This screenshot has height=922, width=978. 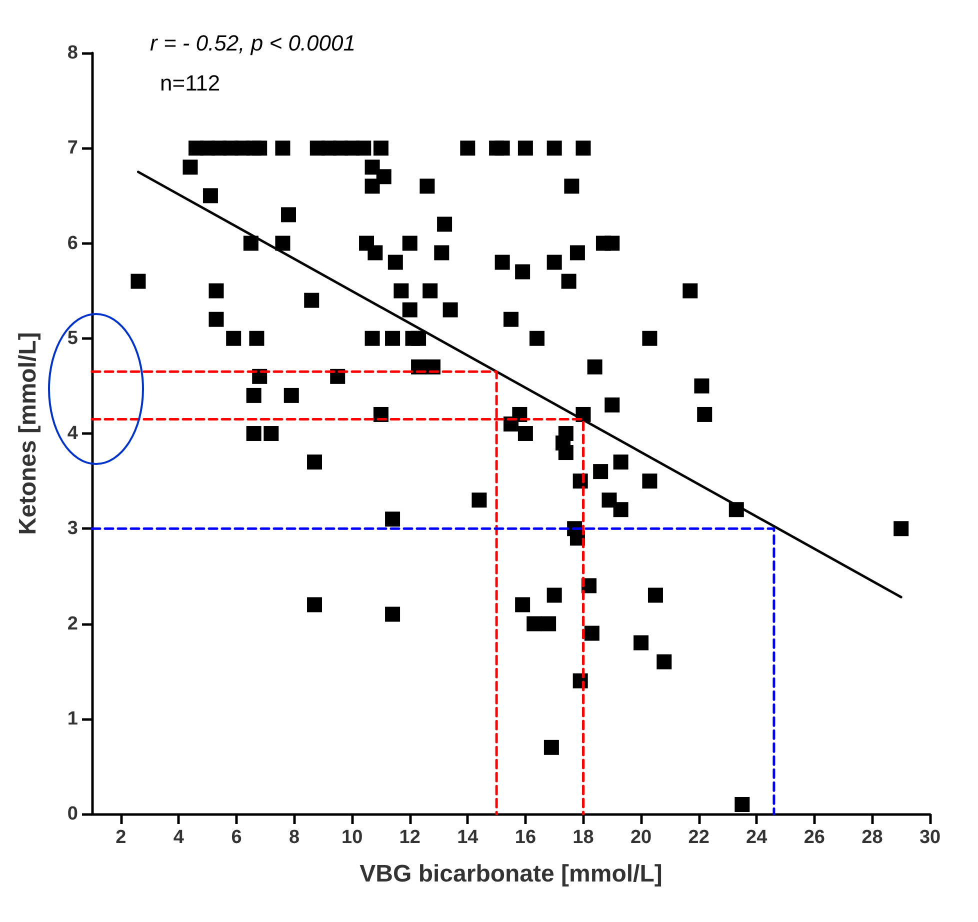 I want to click on y-tick-label: 6, so click(x=72, y=243).